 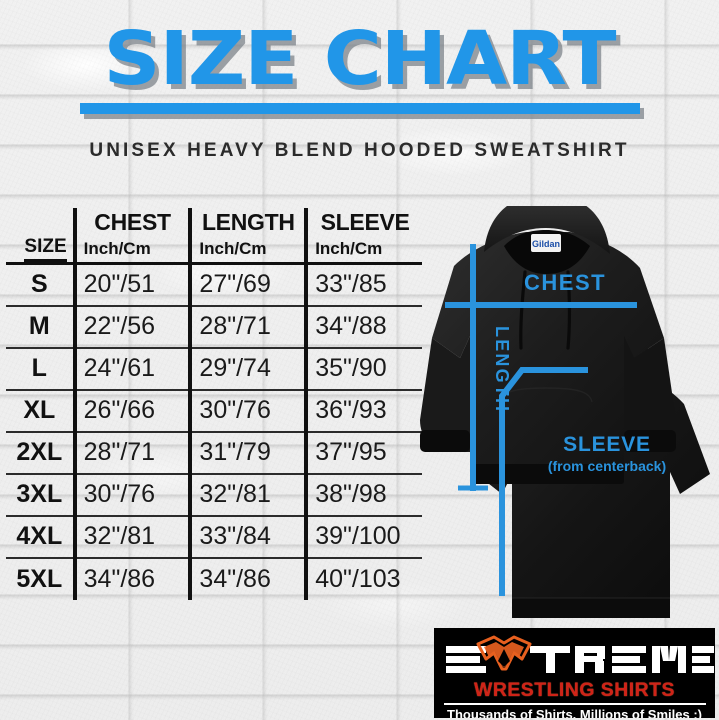 I want to click on header-corner-blank, so click(x=40, y=222).